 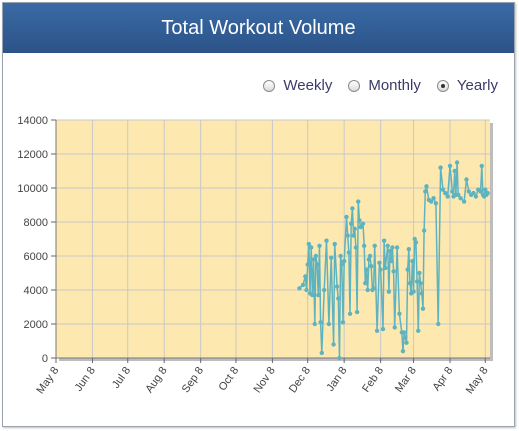 What do you see at coordinates (269, 85) in the screenshot?
I see `weekly-radio` at bounding box center [269, 85].